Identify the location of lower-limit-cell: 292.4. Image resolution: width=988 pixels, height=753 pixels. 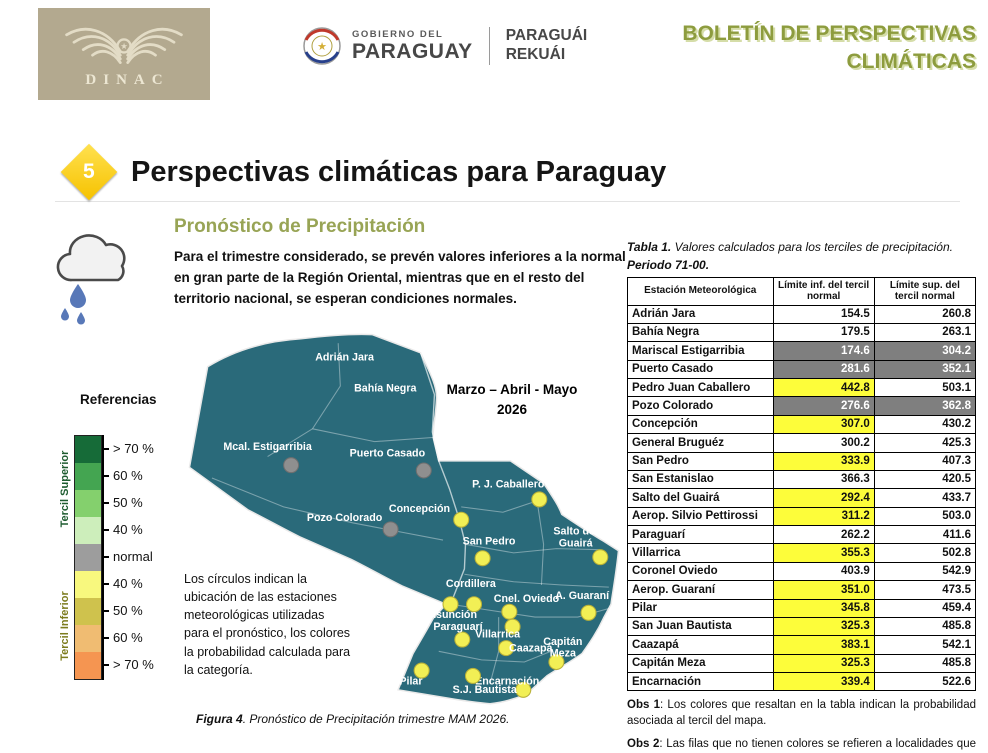
(823, 498).